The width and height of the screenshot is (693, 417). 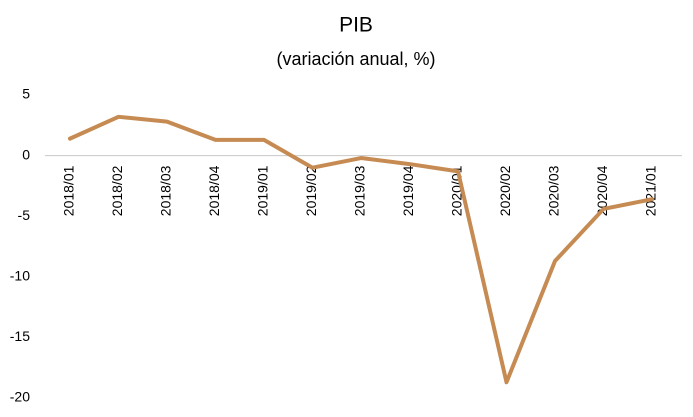 What do you see at coordinates (360, 190) in the screenshot?
I see `x-tick-label: 2019/03` at bounding box center [360, 190].